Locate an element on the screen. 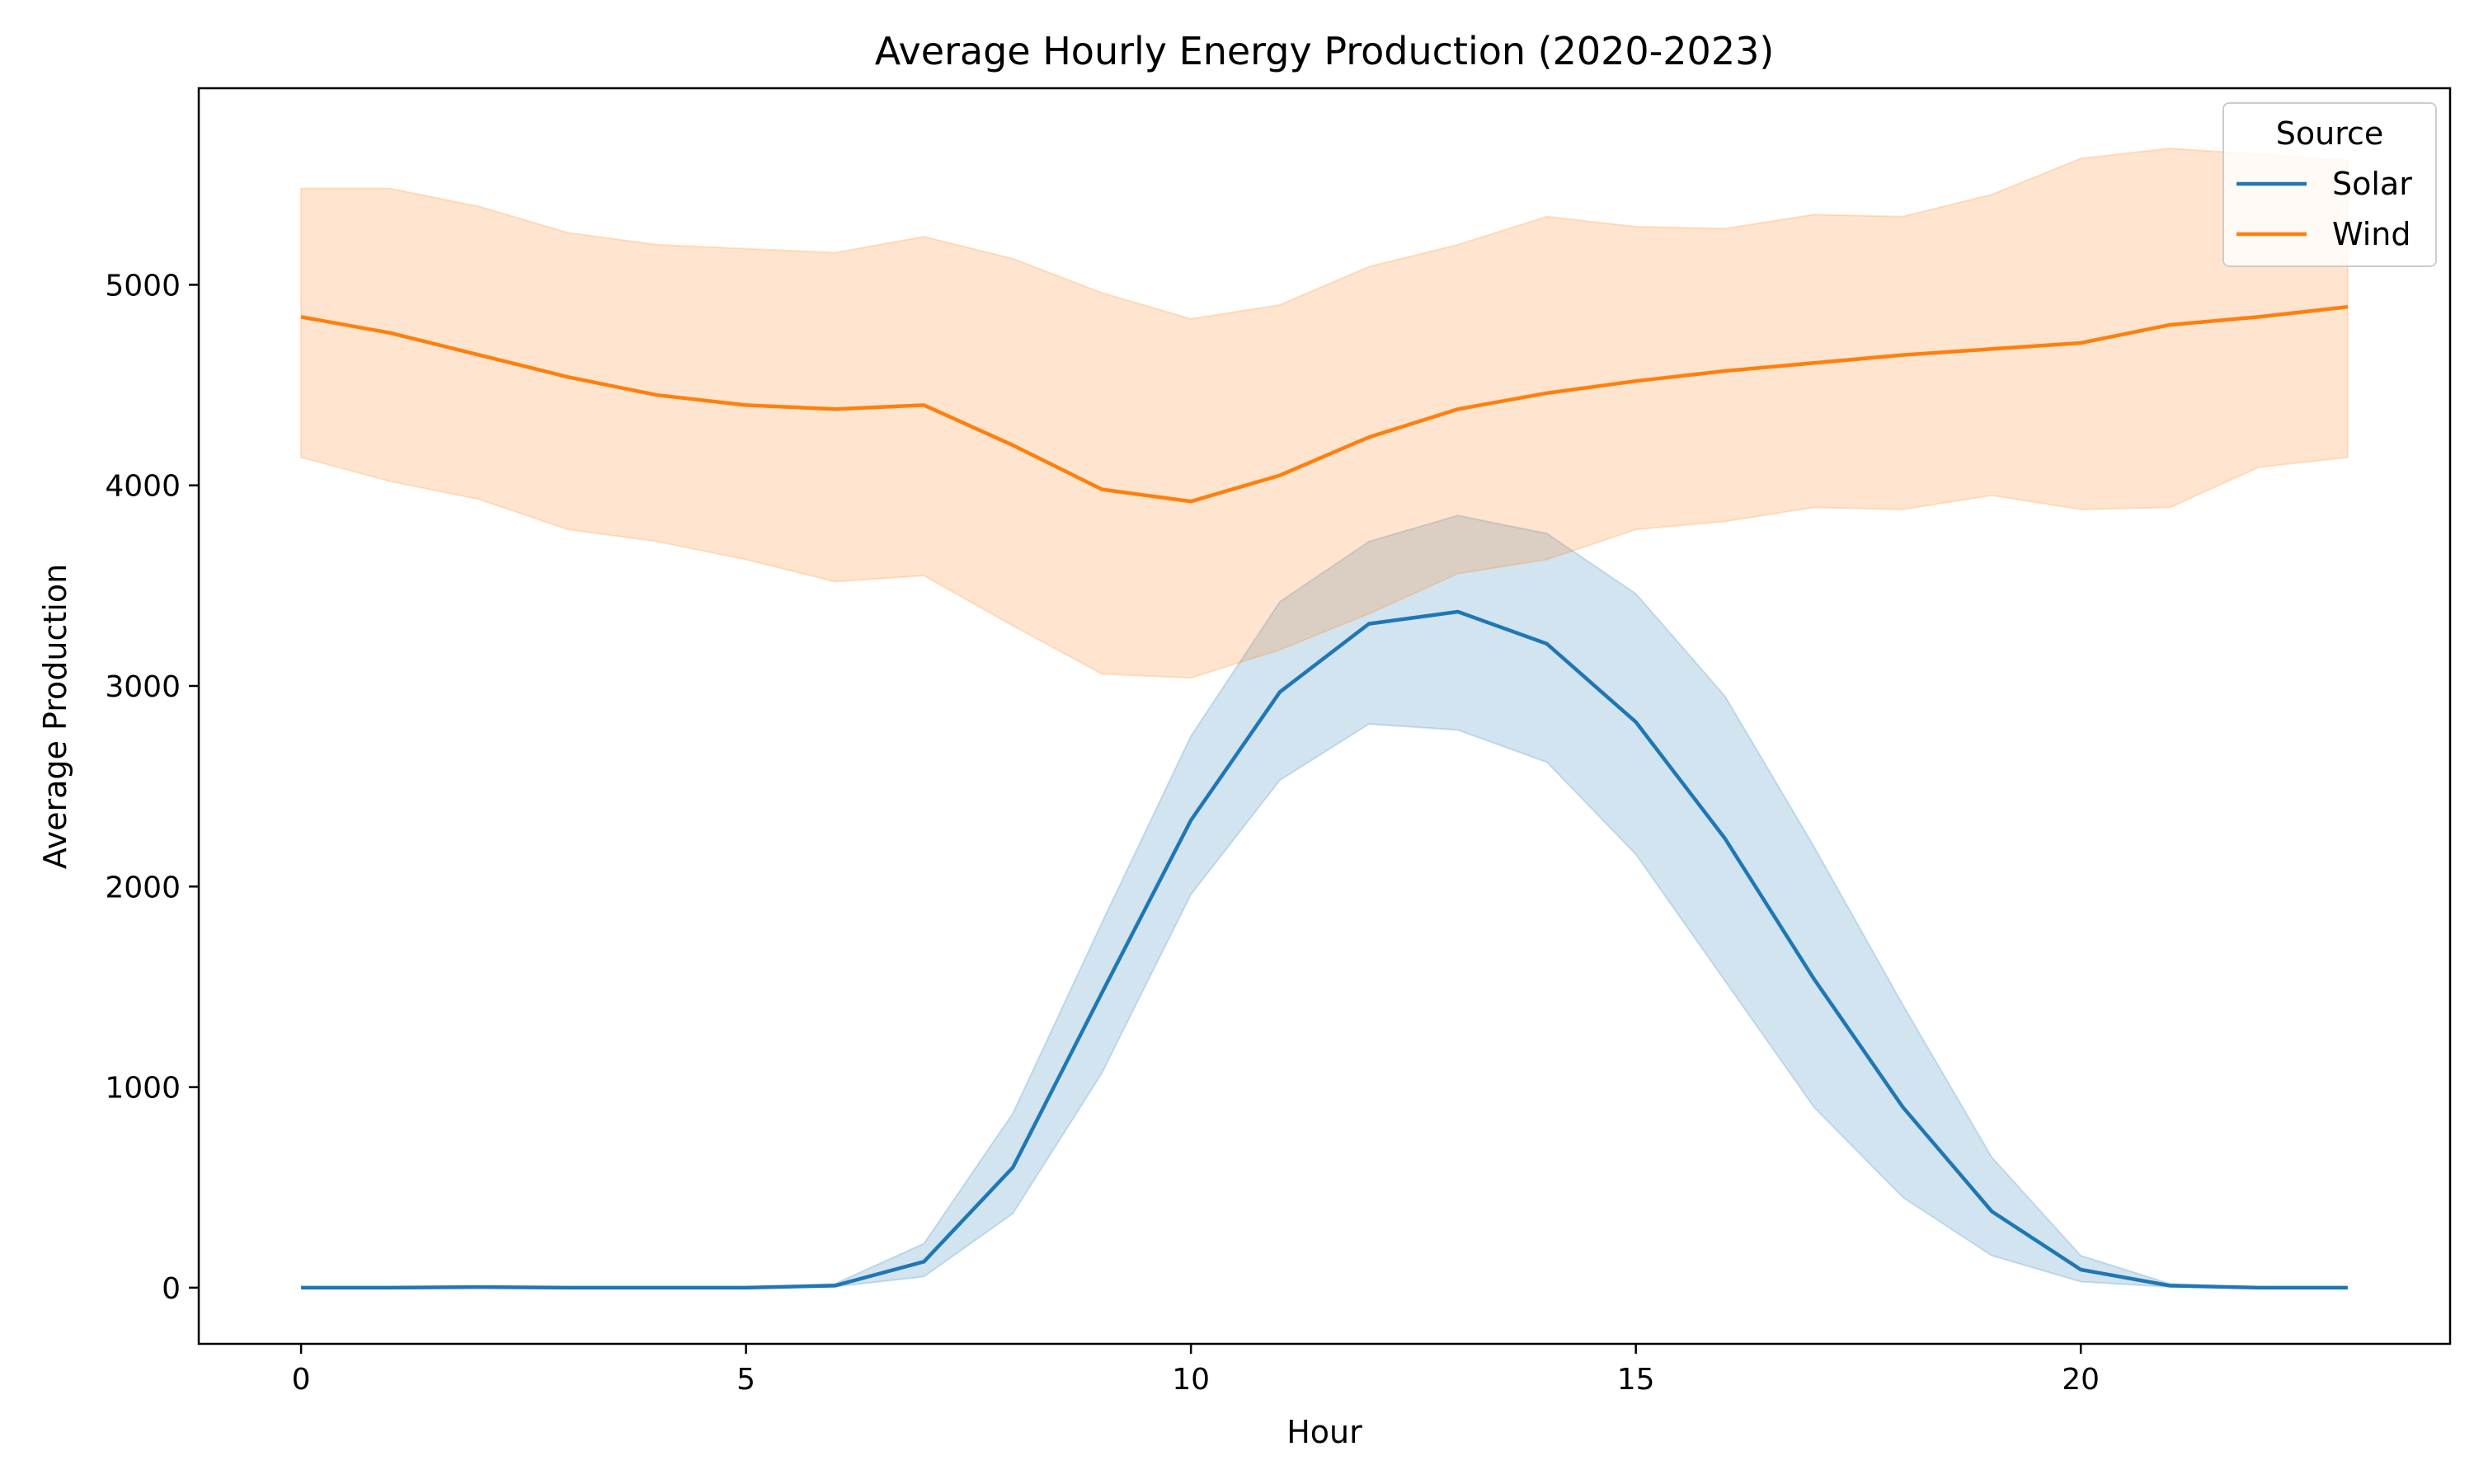 This screenshot has height=1484, width=2474. wind-line is located at coordinates (1324, 404).